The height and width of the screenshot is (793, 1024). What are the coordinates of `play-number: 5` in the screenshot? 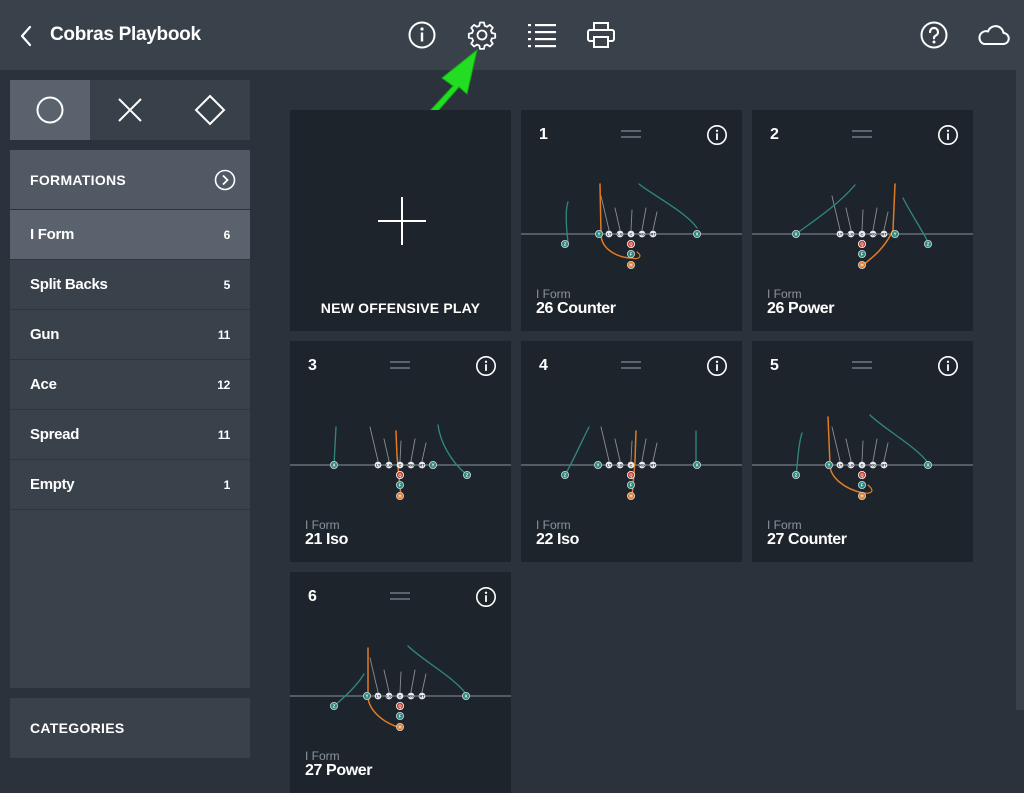 It's located at (774, 365).